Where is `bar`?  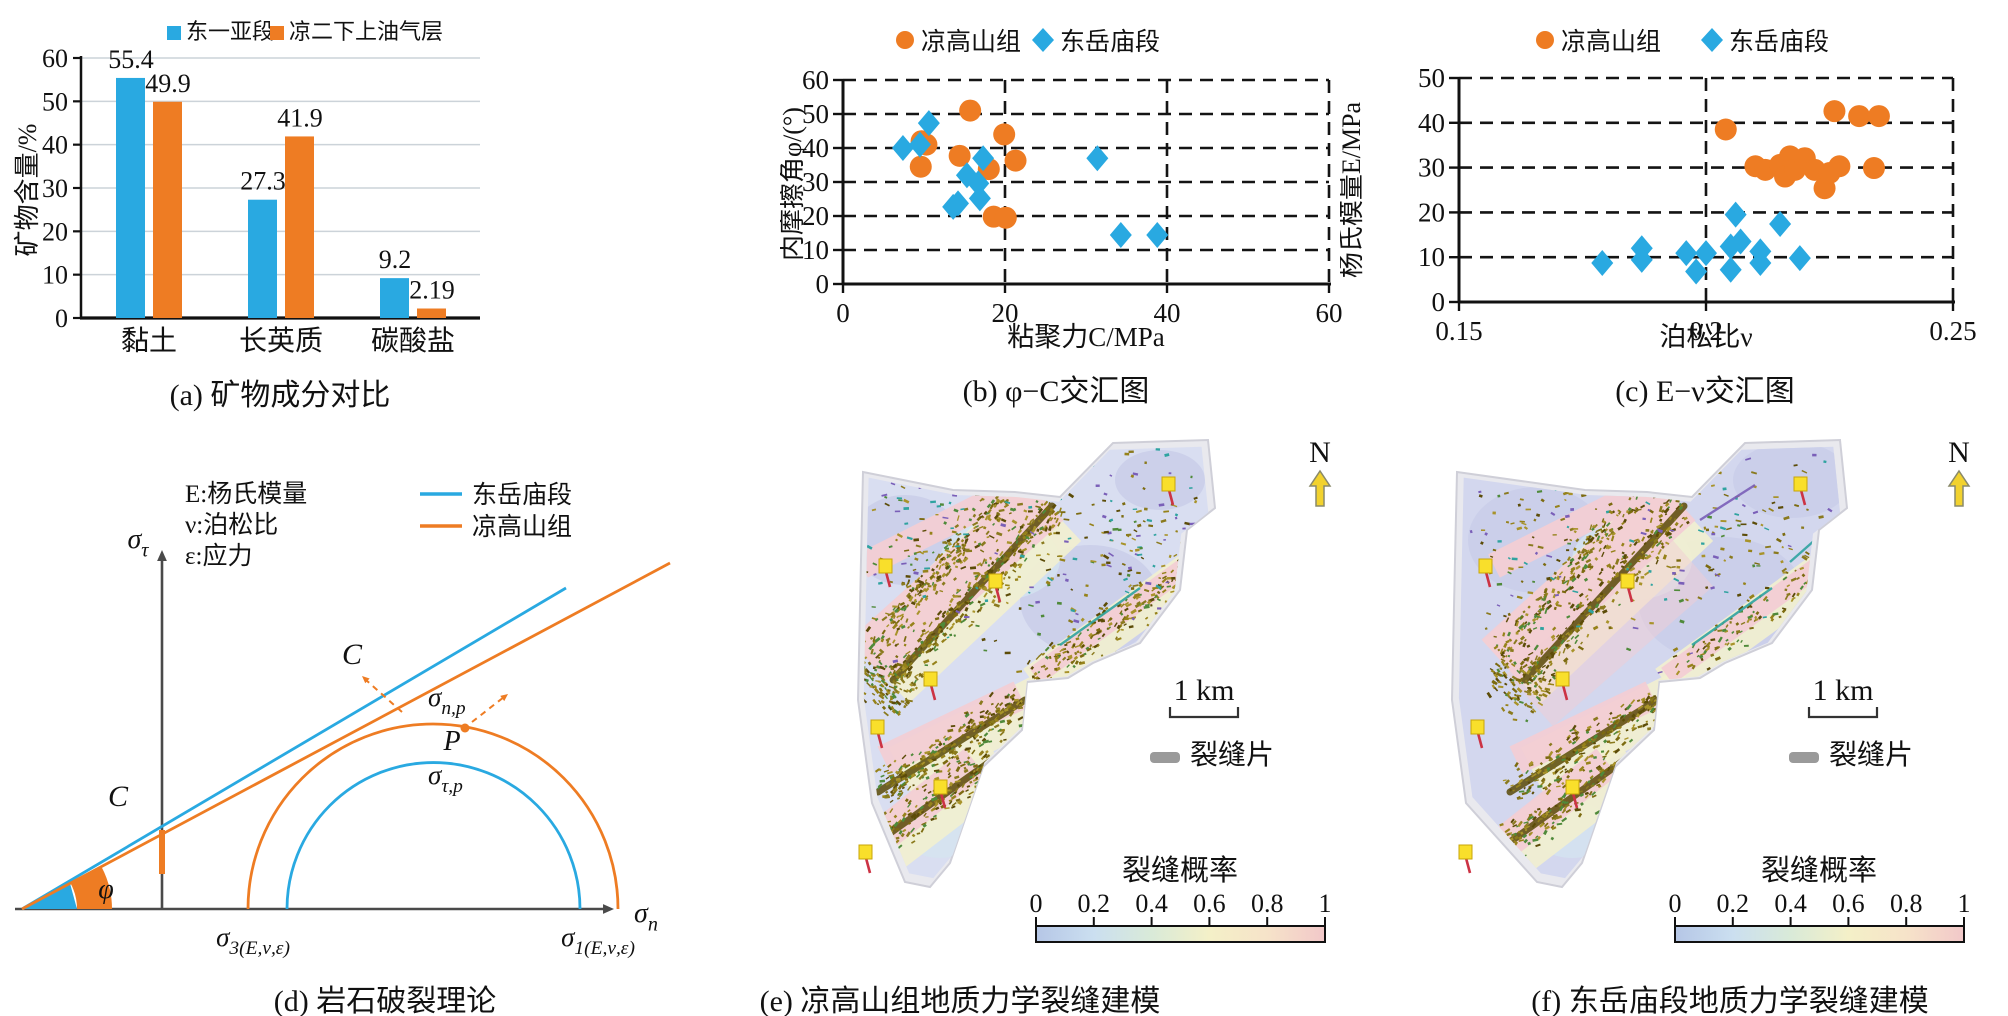 bar is located at coordinates (167, 210).